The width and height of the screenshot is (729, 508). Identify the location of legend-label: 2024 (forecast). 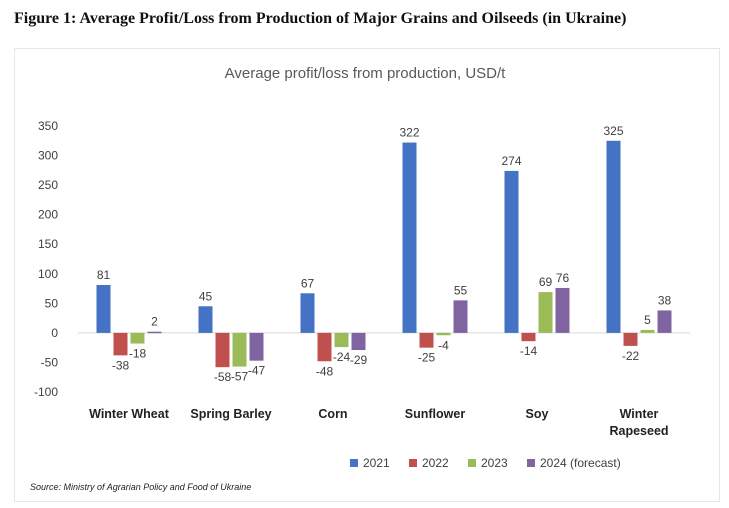
(580, 463).